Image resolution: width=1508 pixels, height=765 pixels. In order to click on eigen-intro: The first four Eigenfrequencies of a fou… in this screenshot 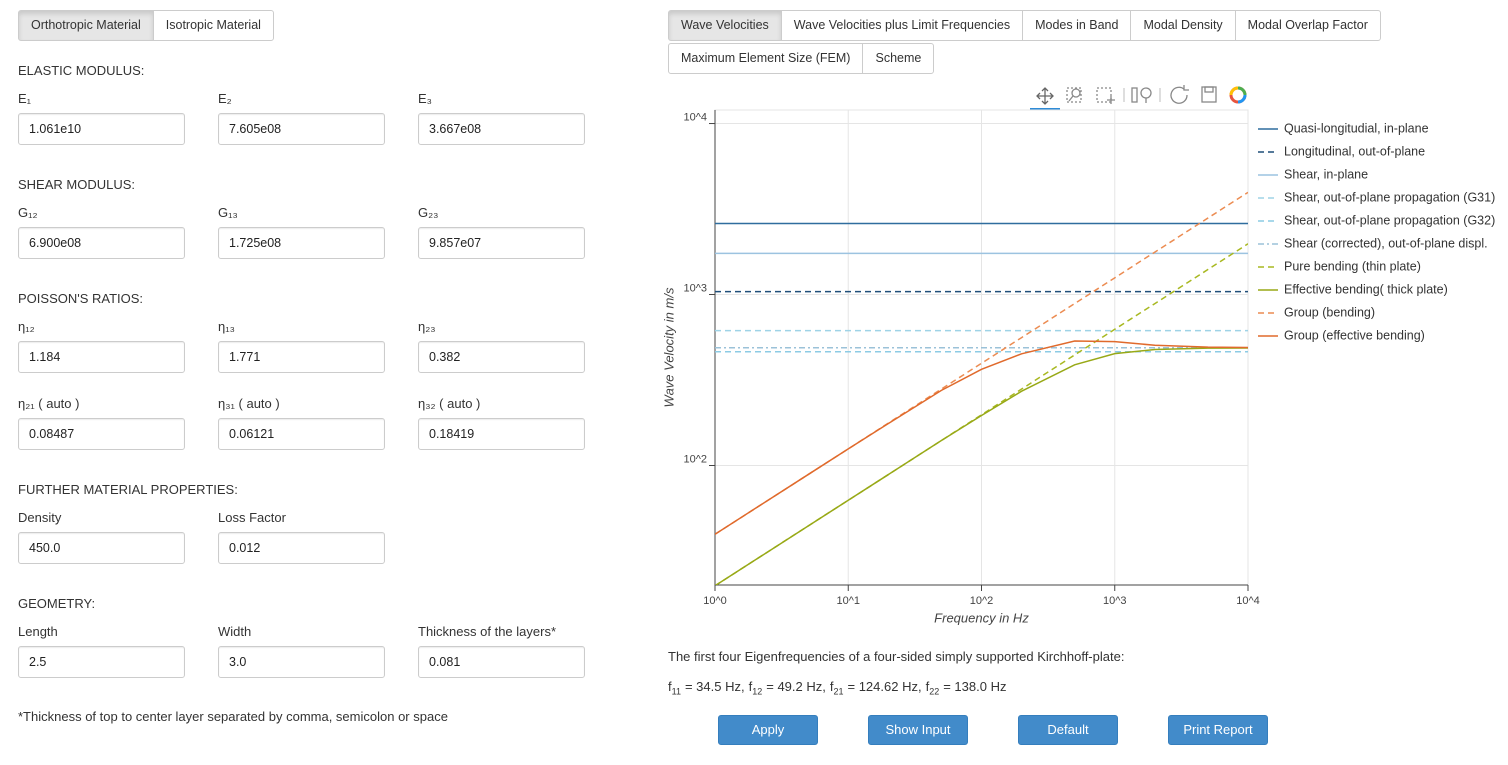, I will do `click(896, 656)`.